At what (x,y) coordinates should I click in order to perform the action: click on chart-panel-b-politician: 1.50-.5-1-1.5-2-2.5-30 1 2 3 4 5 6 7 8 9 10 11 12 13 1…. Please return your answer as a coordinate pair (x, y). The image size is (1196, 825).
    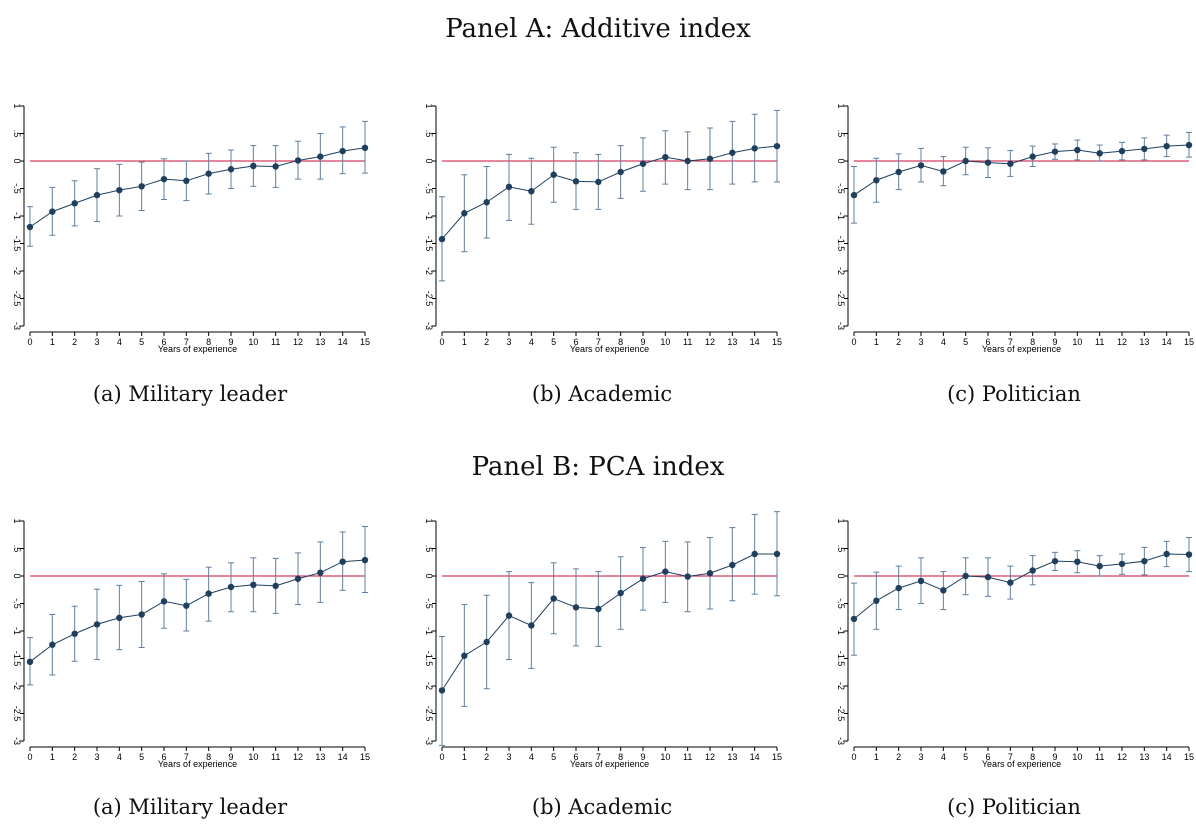
    Looking at the image, I should click on (1015, 643).